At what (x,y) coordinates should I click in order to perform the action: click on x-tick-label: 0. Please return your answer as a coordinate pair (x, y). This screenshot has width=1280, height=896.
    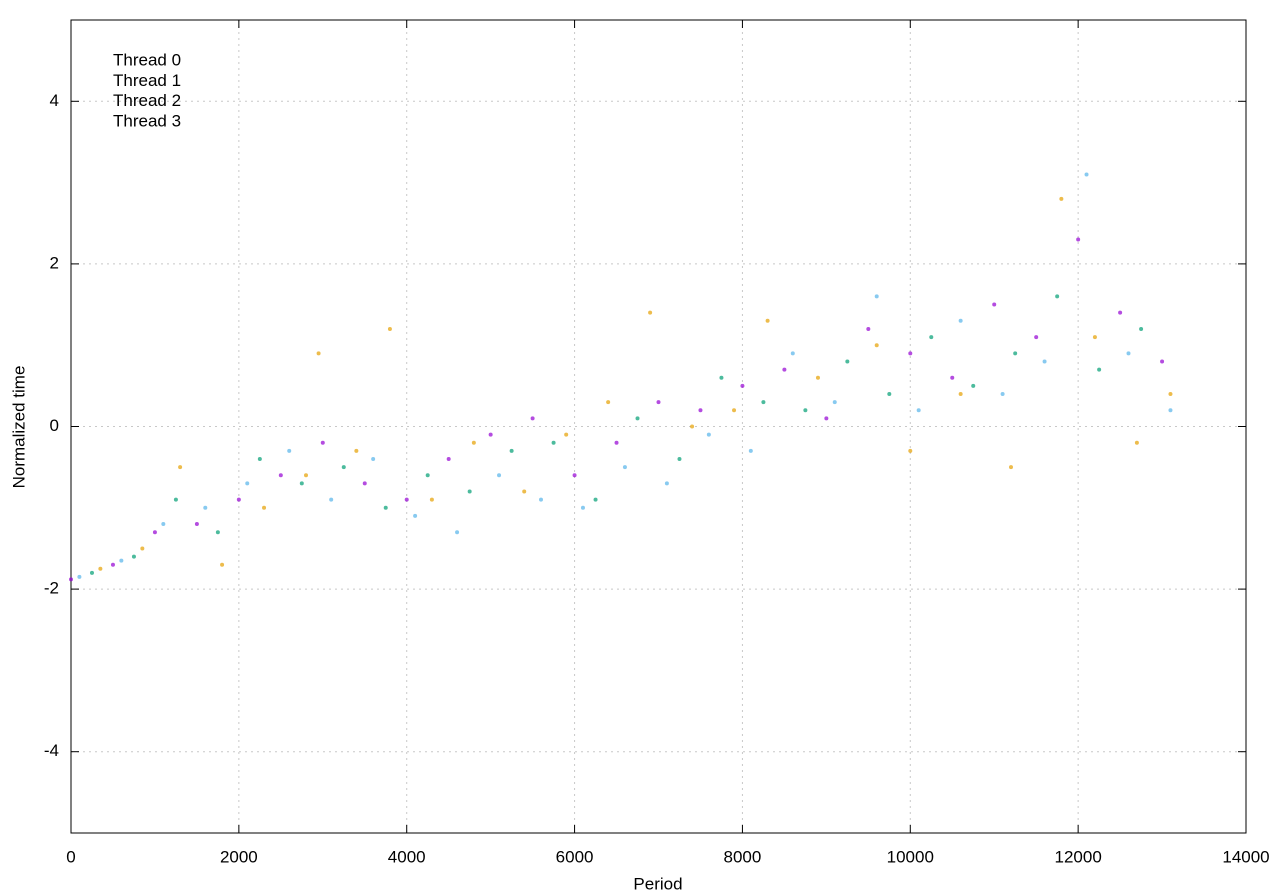
    Looking at the image, I should click on (70, 856).